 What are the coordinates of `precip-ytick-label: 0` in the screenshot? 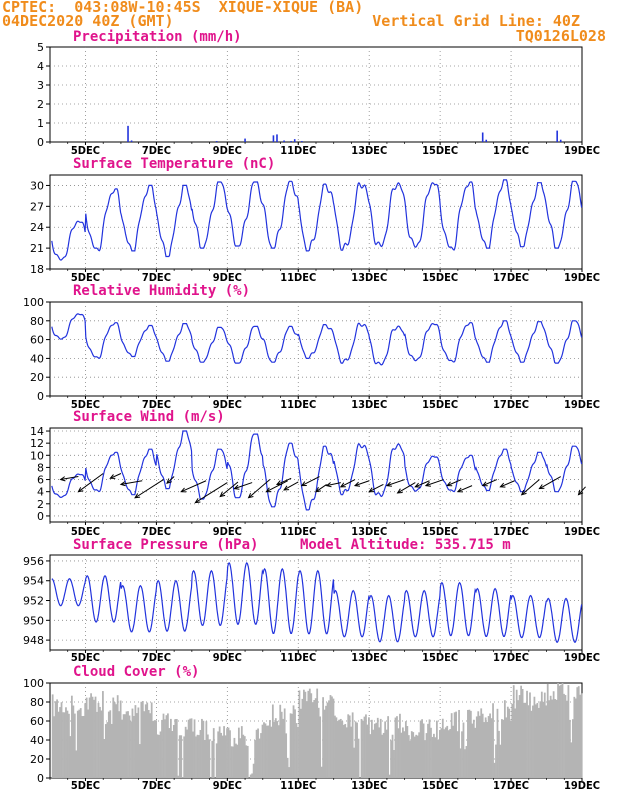 It's located at (40, 142).